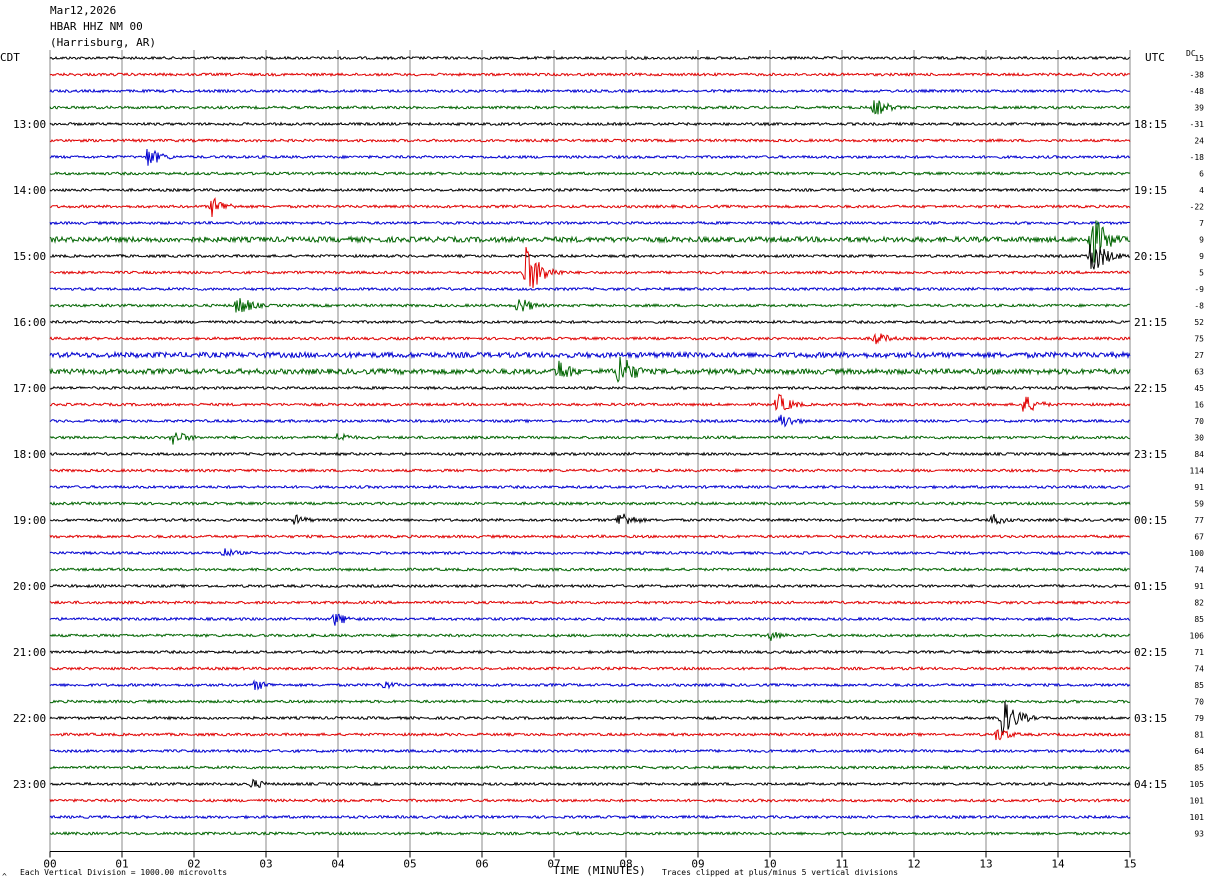 This screenshot has height=886, width=1210. What do you see at coordinates (121, 864) in the screenshot?
I see `x-tick-label: 01` at bounding box center [121, 864].